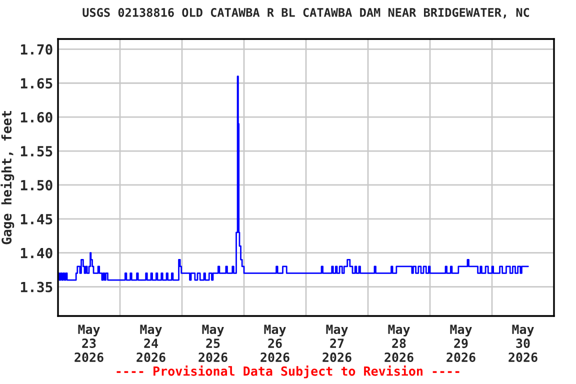 This screenshot has width=576, height=384. What do you see at coordinates (288, 371) in the screenshot?
I see `text: ---- Provisional Data Subject to Revision ----` at bounding box center [288, 371].